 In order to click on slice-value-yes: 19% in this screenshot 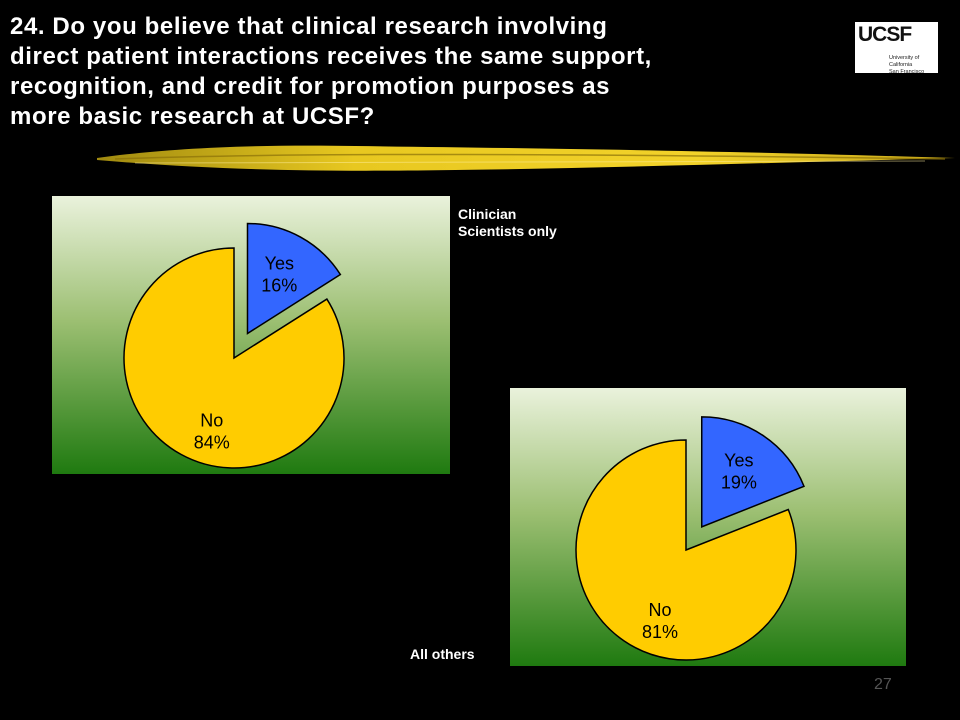, I will do `click(739, 482)`.